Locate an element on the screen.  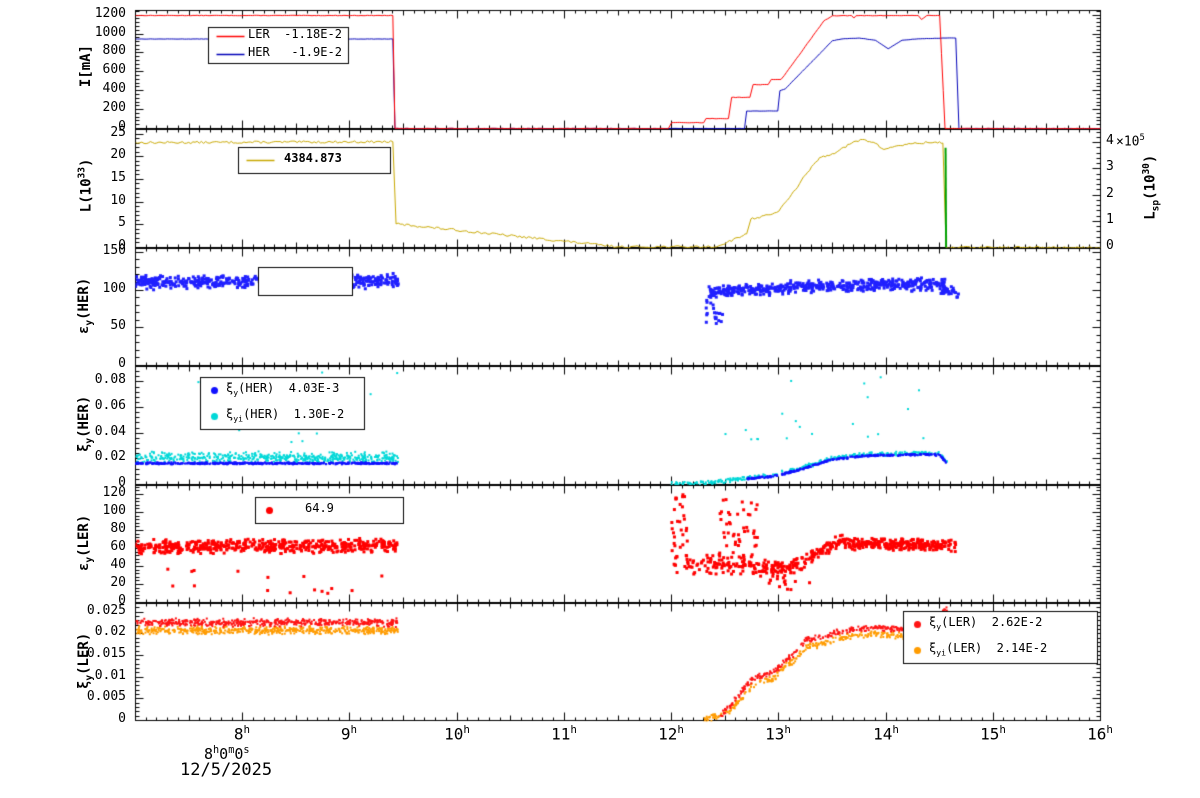
right-y-tick-label: 2 is located at coordinates (1110, 193).